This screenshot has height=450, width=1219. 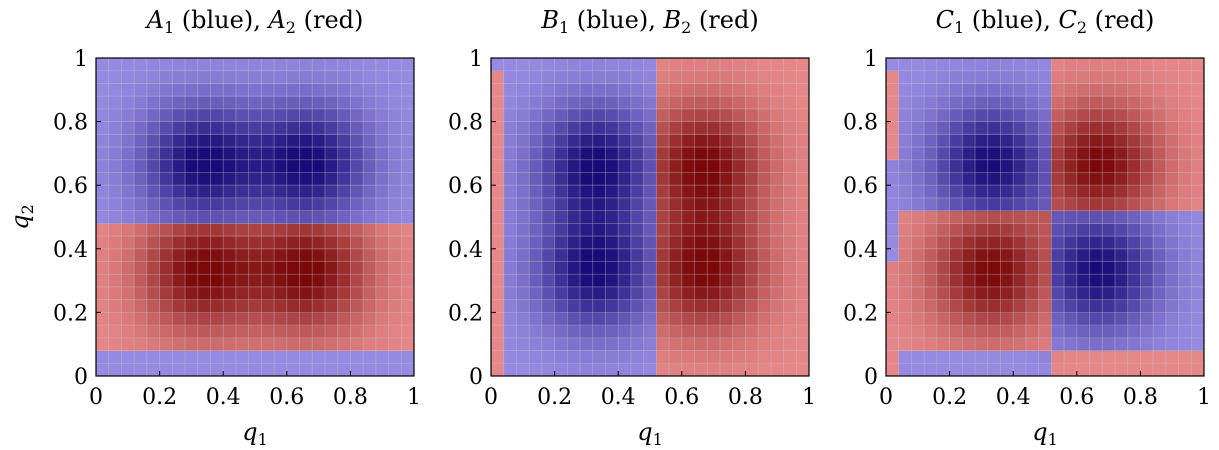 What do you see at coordinates (745, 397) in the screenshot?
I see `x-tick-label: 0.8` at bounding box center [745, 397].